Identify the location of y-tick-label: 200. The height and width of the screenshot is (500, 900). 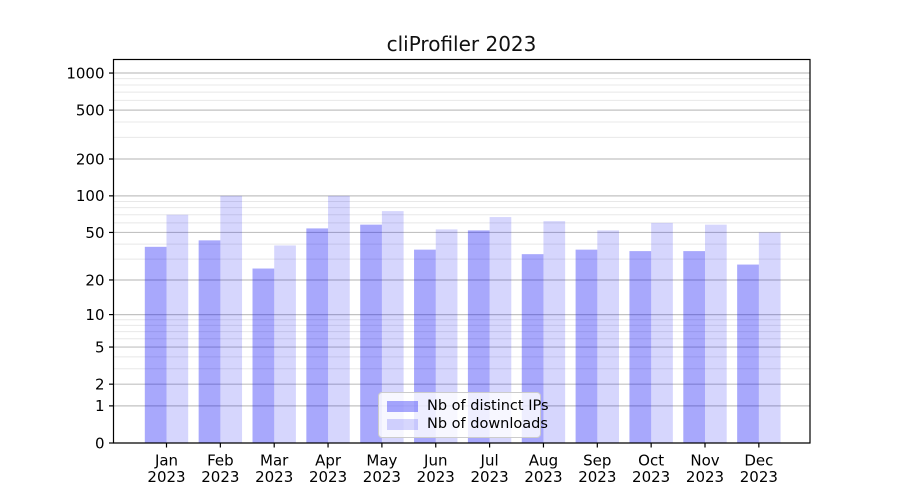
(90, 159).